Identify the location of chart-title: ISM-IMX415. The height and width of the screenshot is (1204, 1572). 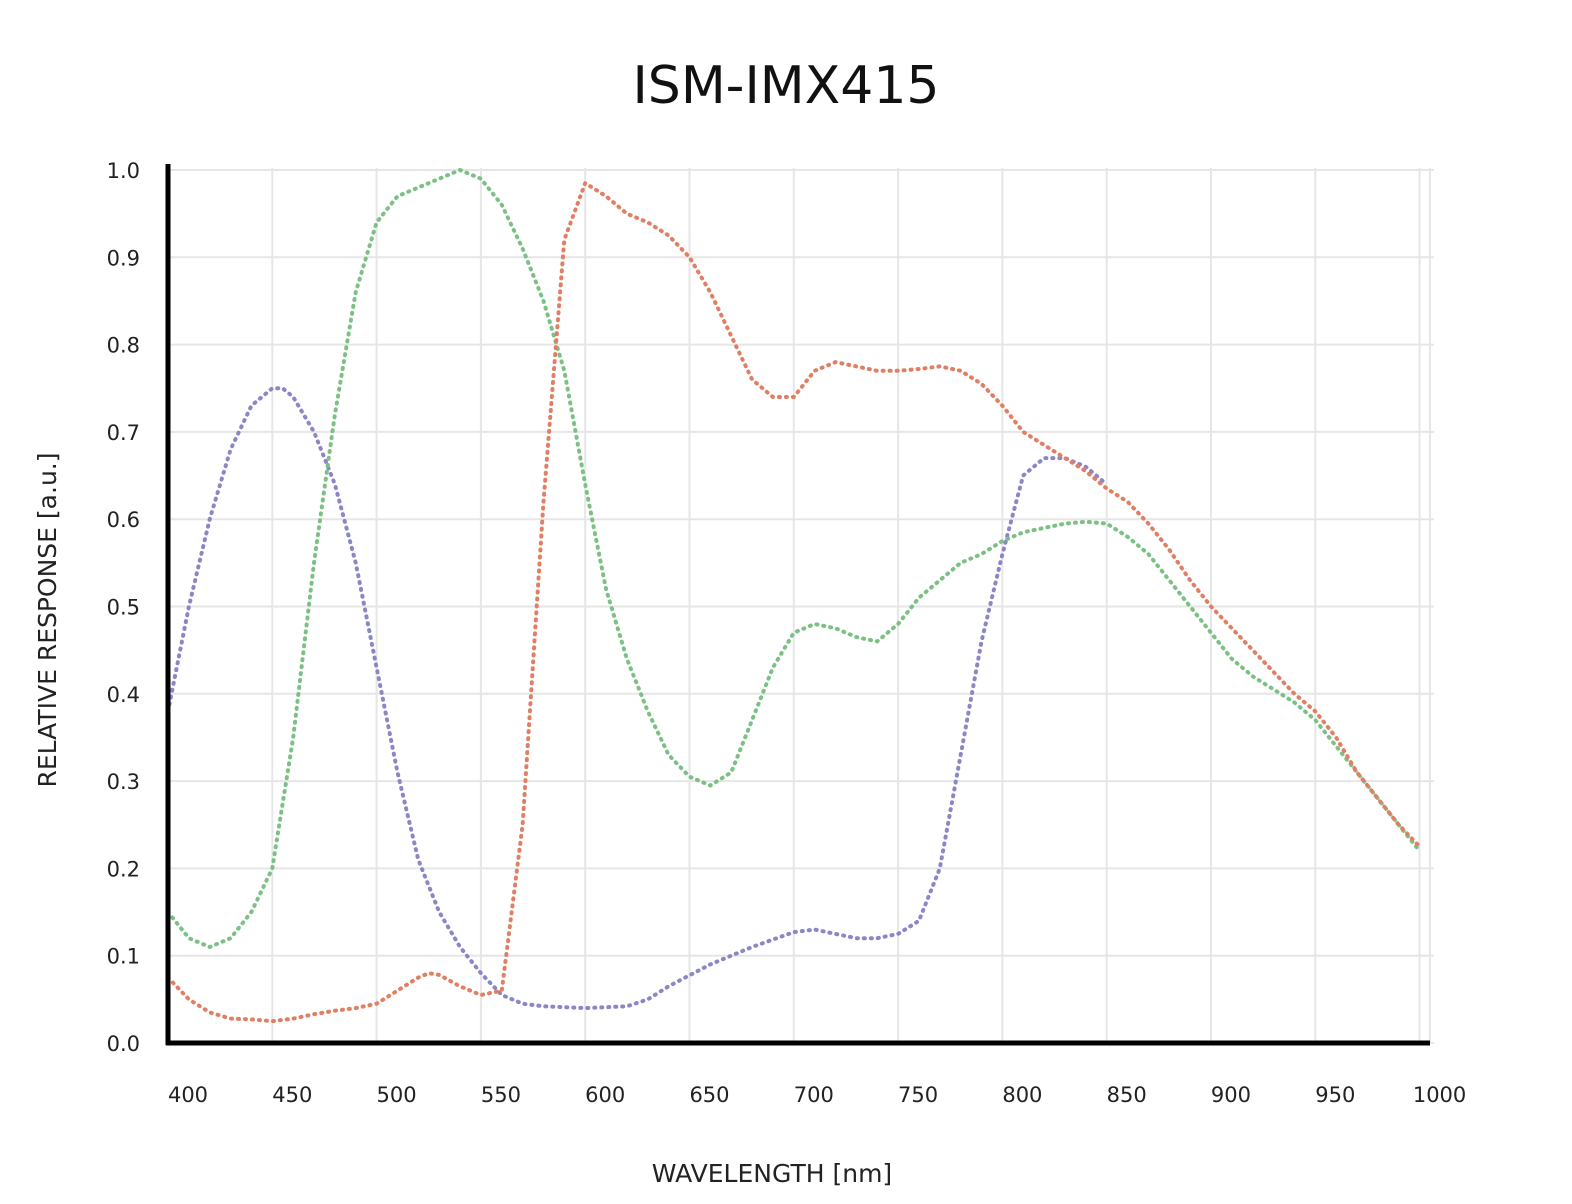
(785, 86).